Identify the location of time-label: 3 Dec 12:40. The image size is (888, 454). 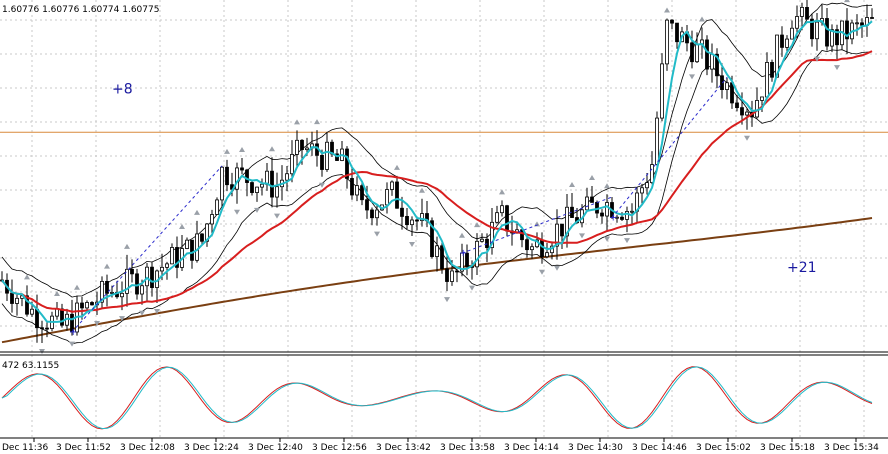
(275, 448).